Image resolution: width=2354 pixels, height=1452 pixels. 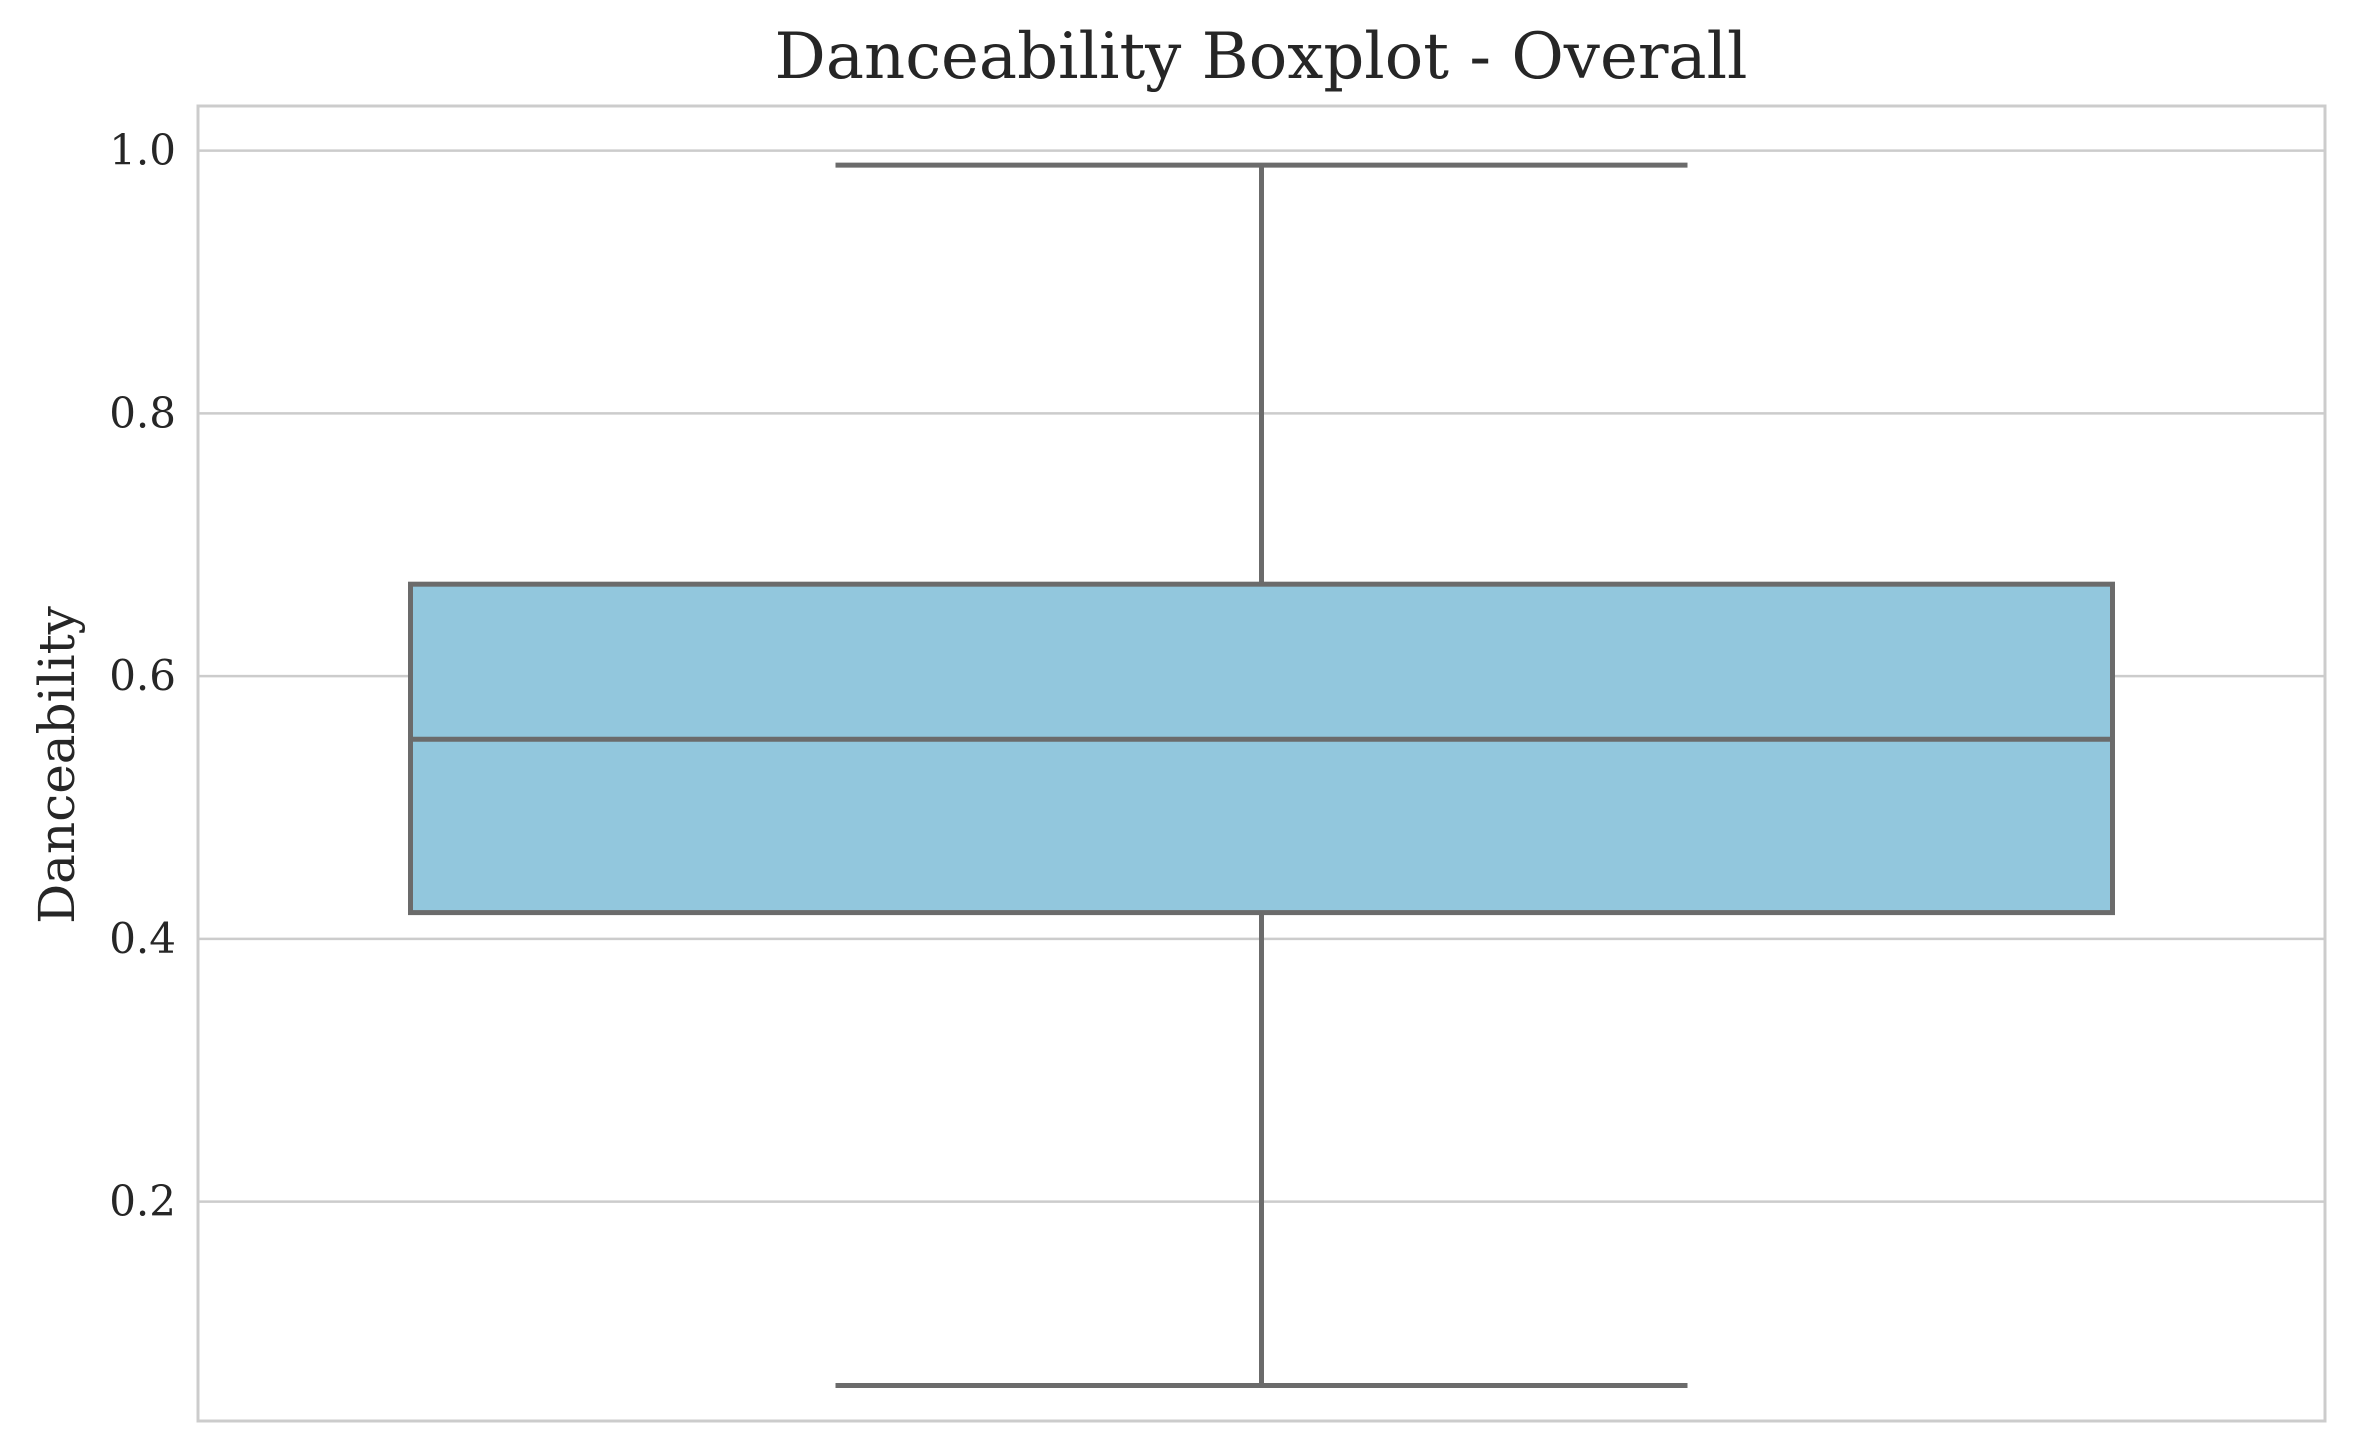 I want to click on chart-title: Danceability Boxplot - Overall, so click(x=1261, y=57).